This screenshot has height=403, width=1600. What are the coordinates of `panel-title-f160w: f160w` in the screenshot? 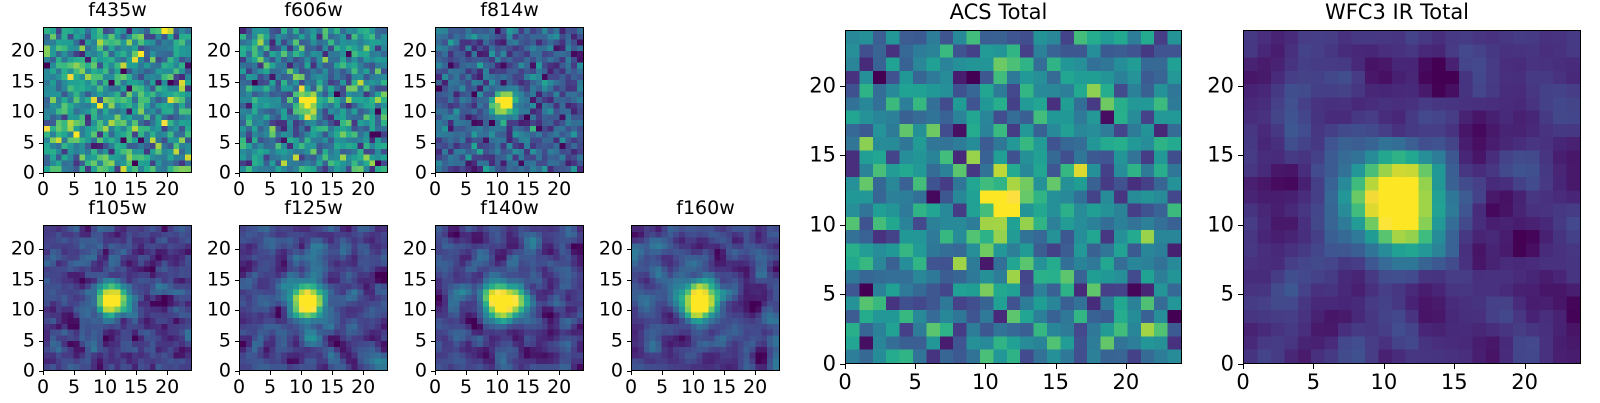 It's located at (705, 208).